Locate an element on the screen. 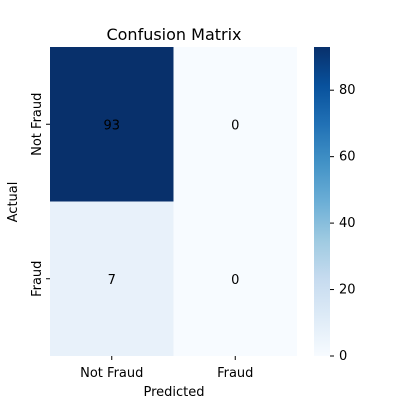 This screenshot has height=400, width=400. x-tick-label-1: Fraud is located at coordinates (235, 373).